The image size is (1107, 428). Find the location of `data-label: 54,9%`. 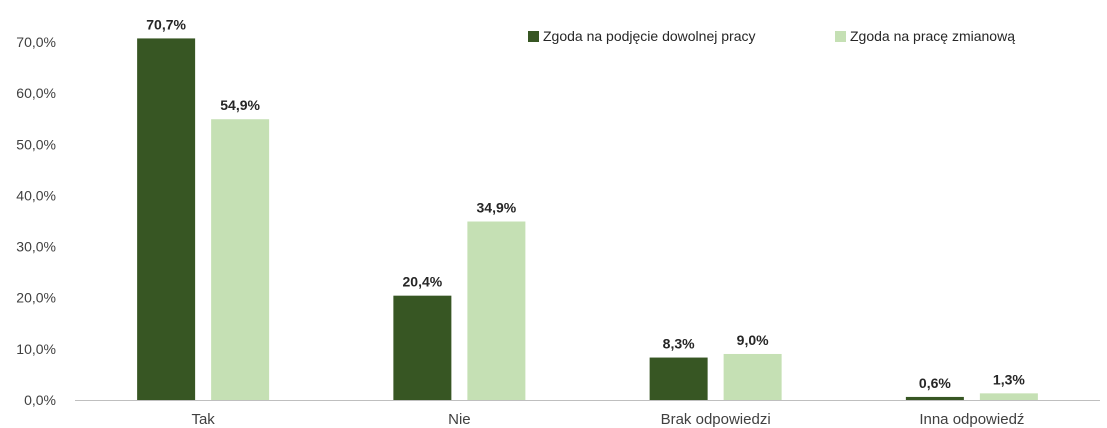

data-label: 54,9% is located at coordinates (240, 105).